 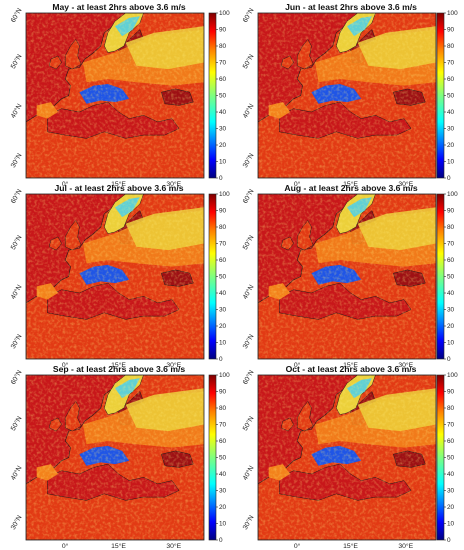 I want to click on panel-title: Aug - at least 2hrs above 3.6 m/s, so click(x=350, y=188).